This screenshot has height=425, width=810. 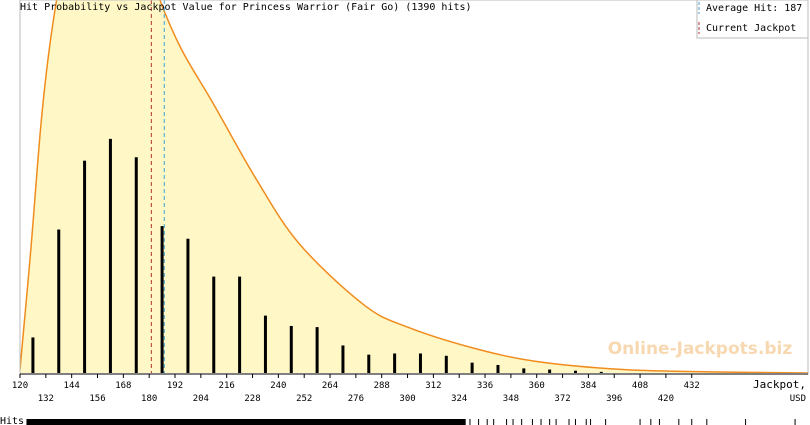 What do you see at coordinates (588, 386) in the screenshot?
I see `x-tick-label: 384` at bounding box center [588, 386].